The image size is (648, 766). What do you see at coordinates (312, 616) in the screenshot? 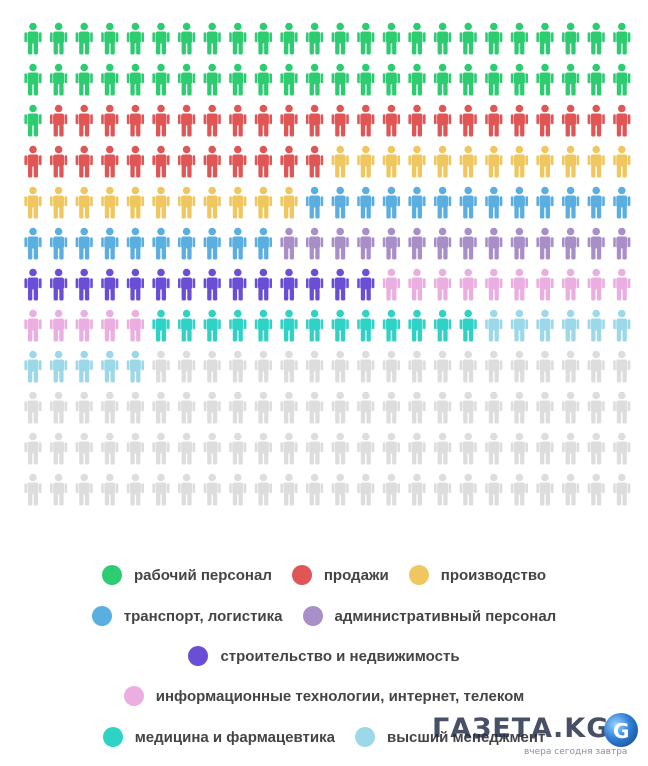
I see `legend-swatch` at bounding box center [312, 616].